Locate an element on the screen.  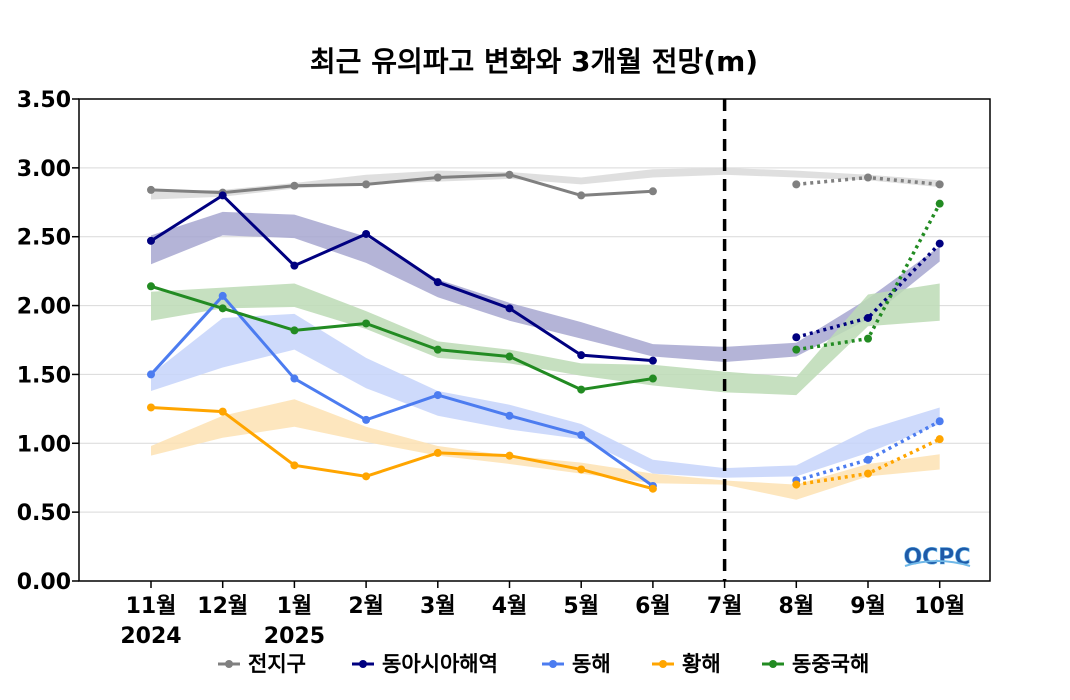
legend-item: 동중국해 is located at coordinates (815, 664).